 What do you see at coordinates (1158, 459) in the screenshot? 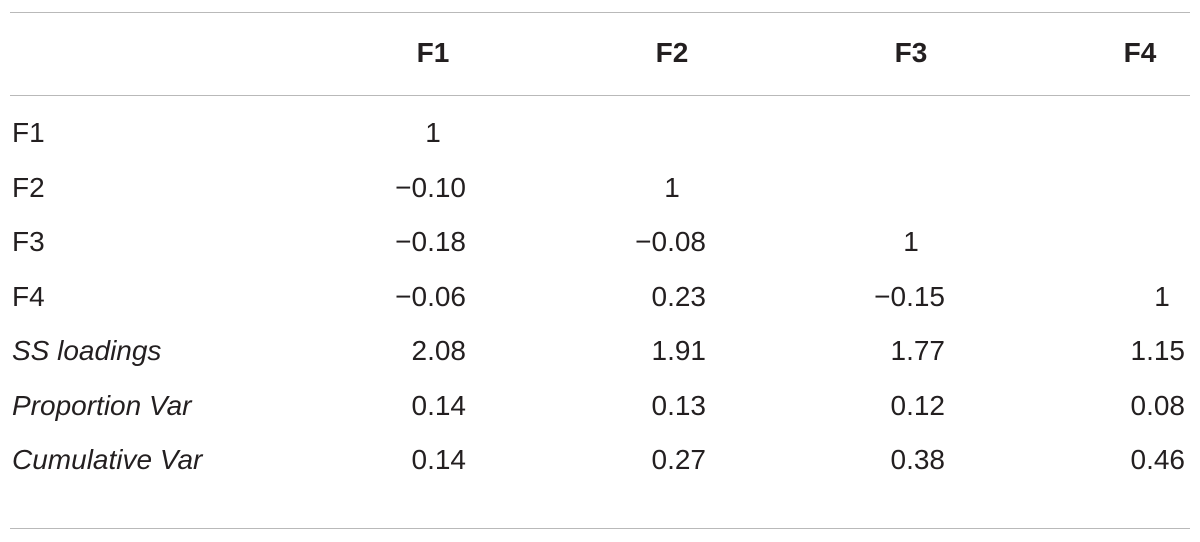
I see `cell-value: 0.46` at bounding box center [1158, 459].